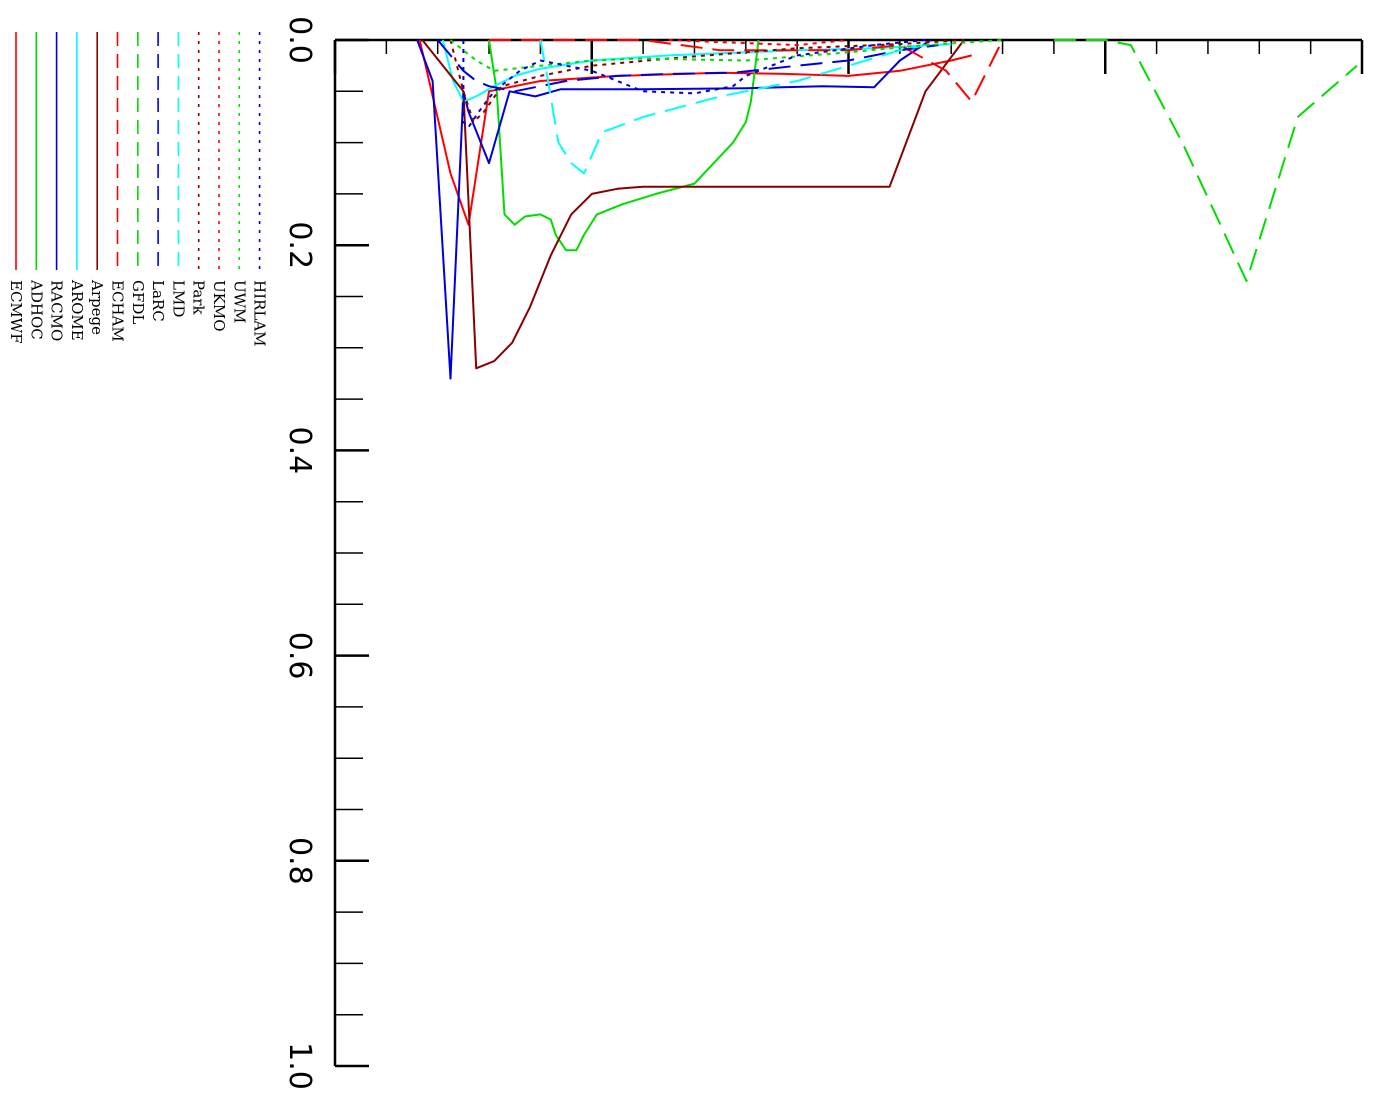  What do you see at coordinates (178, 298) in the screenshot?
I see `legend-label-lmd: LMD` at bounding box center [178, 298].